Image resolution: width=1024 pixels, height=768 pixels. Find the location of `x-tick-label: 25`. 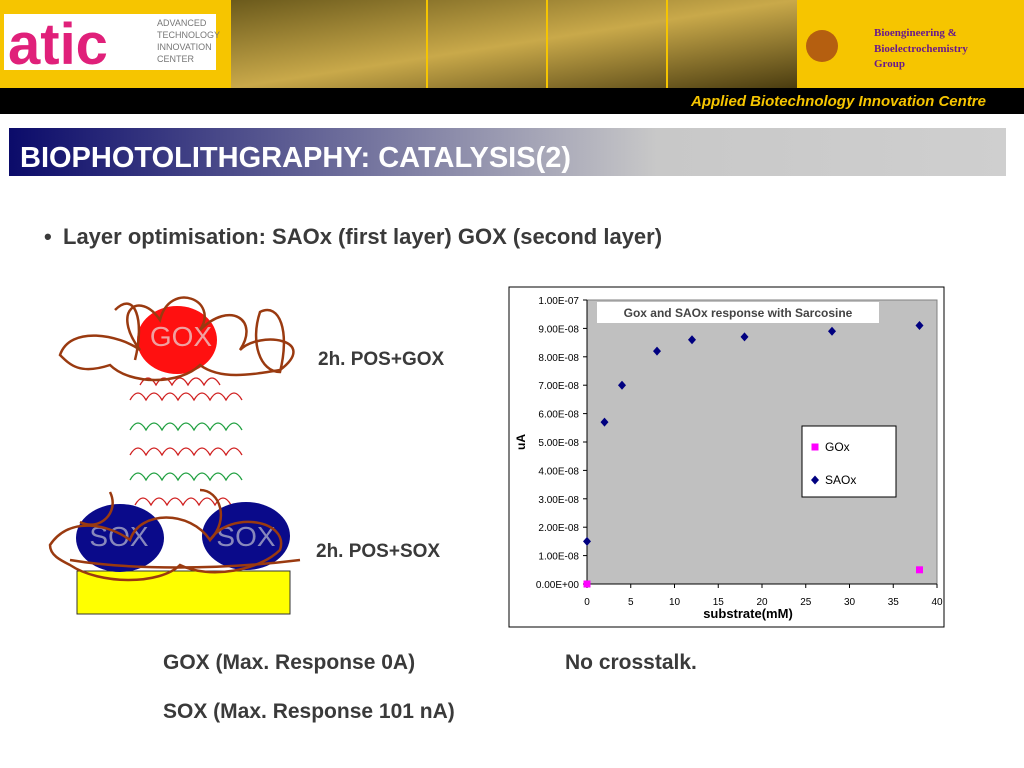

x-tick-label: 25 is located at coordinates (806, 602).